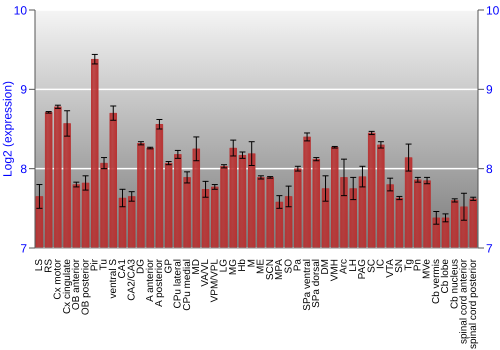  What do you see at coordinates (178, 283) in the screenshot?
I see `x-tick-label: CPu lateral` at bounding box center [178, 283].